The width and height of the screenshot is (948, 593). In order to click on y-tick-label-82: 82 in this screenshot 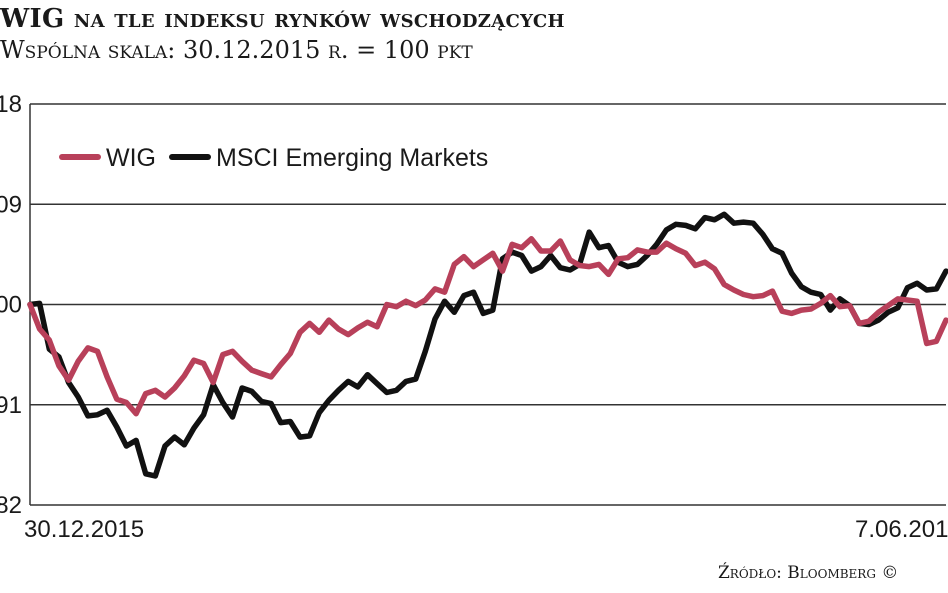, I will do `click(11, 505)`.